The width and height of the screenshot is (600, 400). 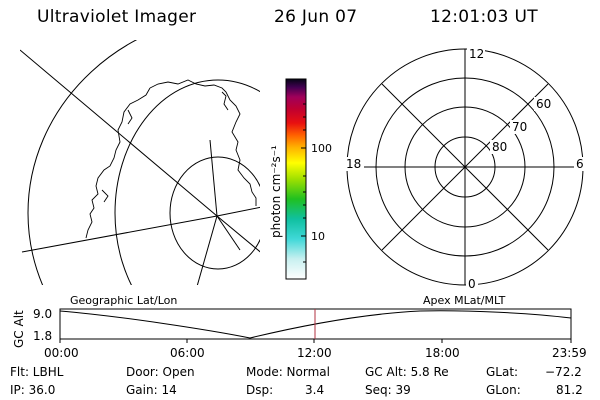 I want to click on seq-status: Seq: 39, so click(x=388, y=390).